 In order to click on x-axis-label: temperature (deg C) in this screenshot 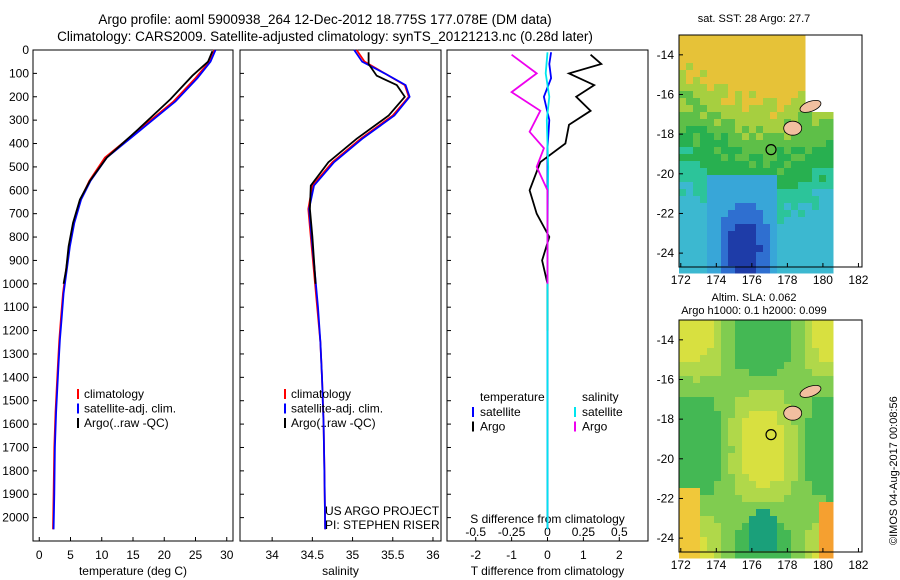, I will do `click(133, 571)`.